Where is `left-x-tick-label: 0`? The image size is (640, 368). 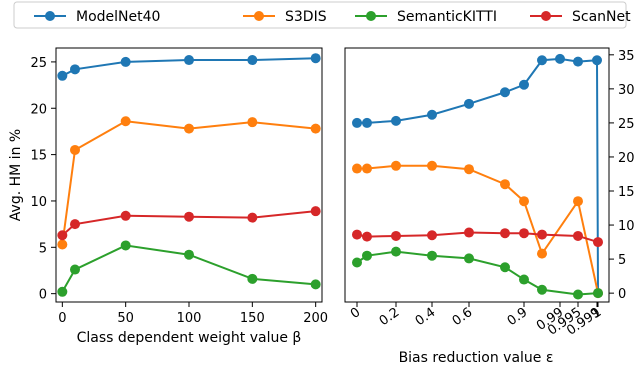 left-x-tick-label: 0 is located at coordinates (62, 318).